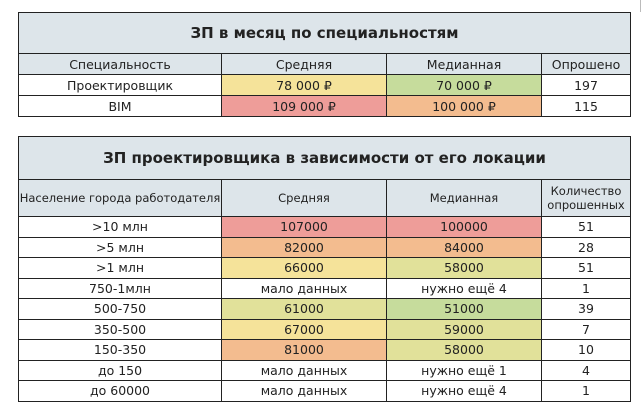  What do you see at coordinates (304, 268) in the screenshot?
I see `cell-average: 66000` at bounding box center [304, 268].